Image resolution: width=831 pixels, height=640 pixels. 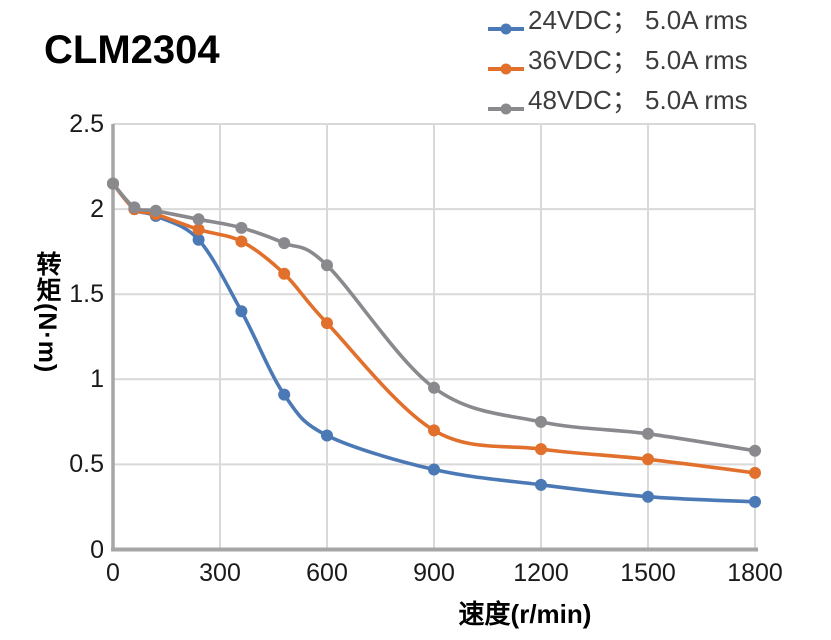 I want to click on x-tick-label: 300, so click(x=220, y=573).